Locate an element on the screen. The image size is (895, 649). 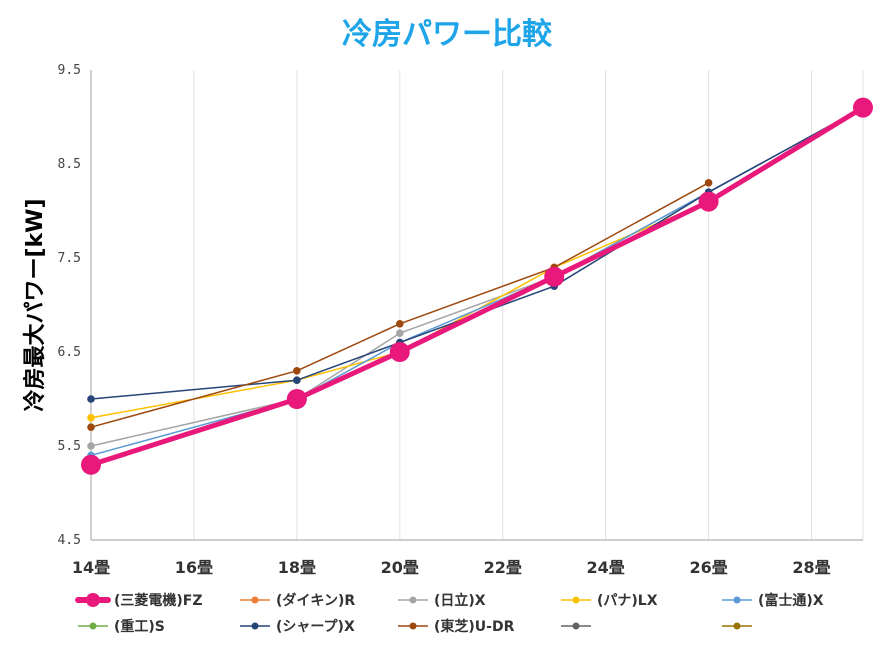
x-tick-label: 14畳 is located at coordinates (91, 567).